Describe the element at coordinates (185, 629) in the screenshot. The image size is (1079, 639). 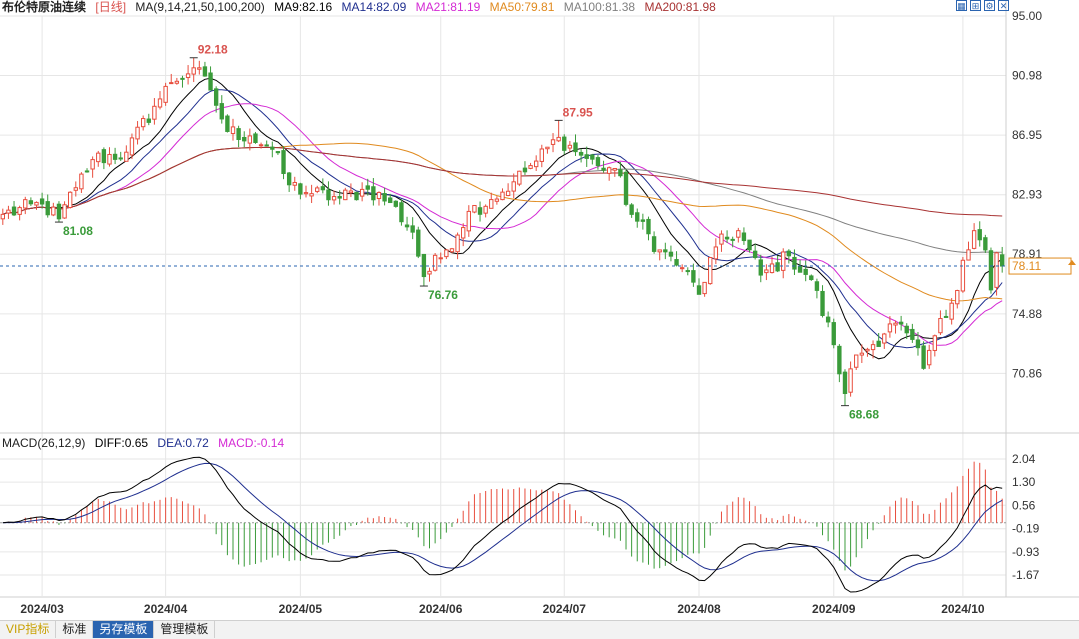
I see `tab-manage-template: 管理模板` at that location.